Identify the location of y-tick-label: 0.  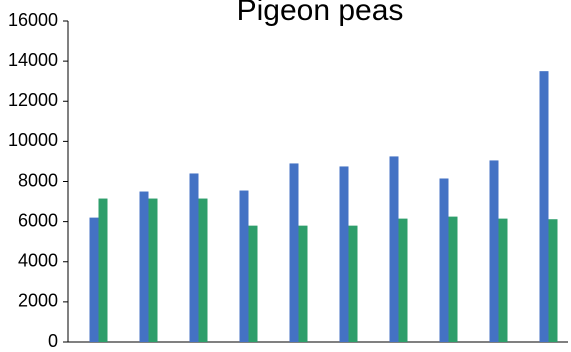
(53, 339).